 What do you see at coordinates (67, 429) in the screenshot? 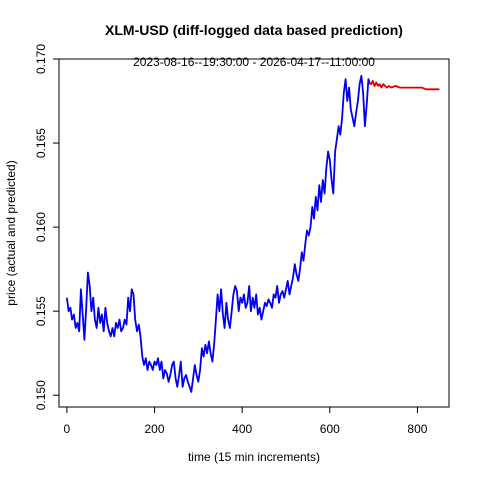
I see `x-tick-label: 0` at bounding box center [67, 429].